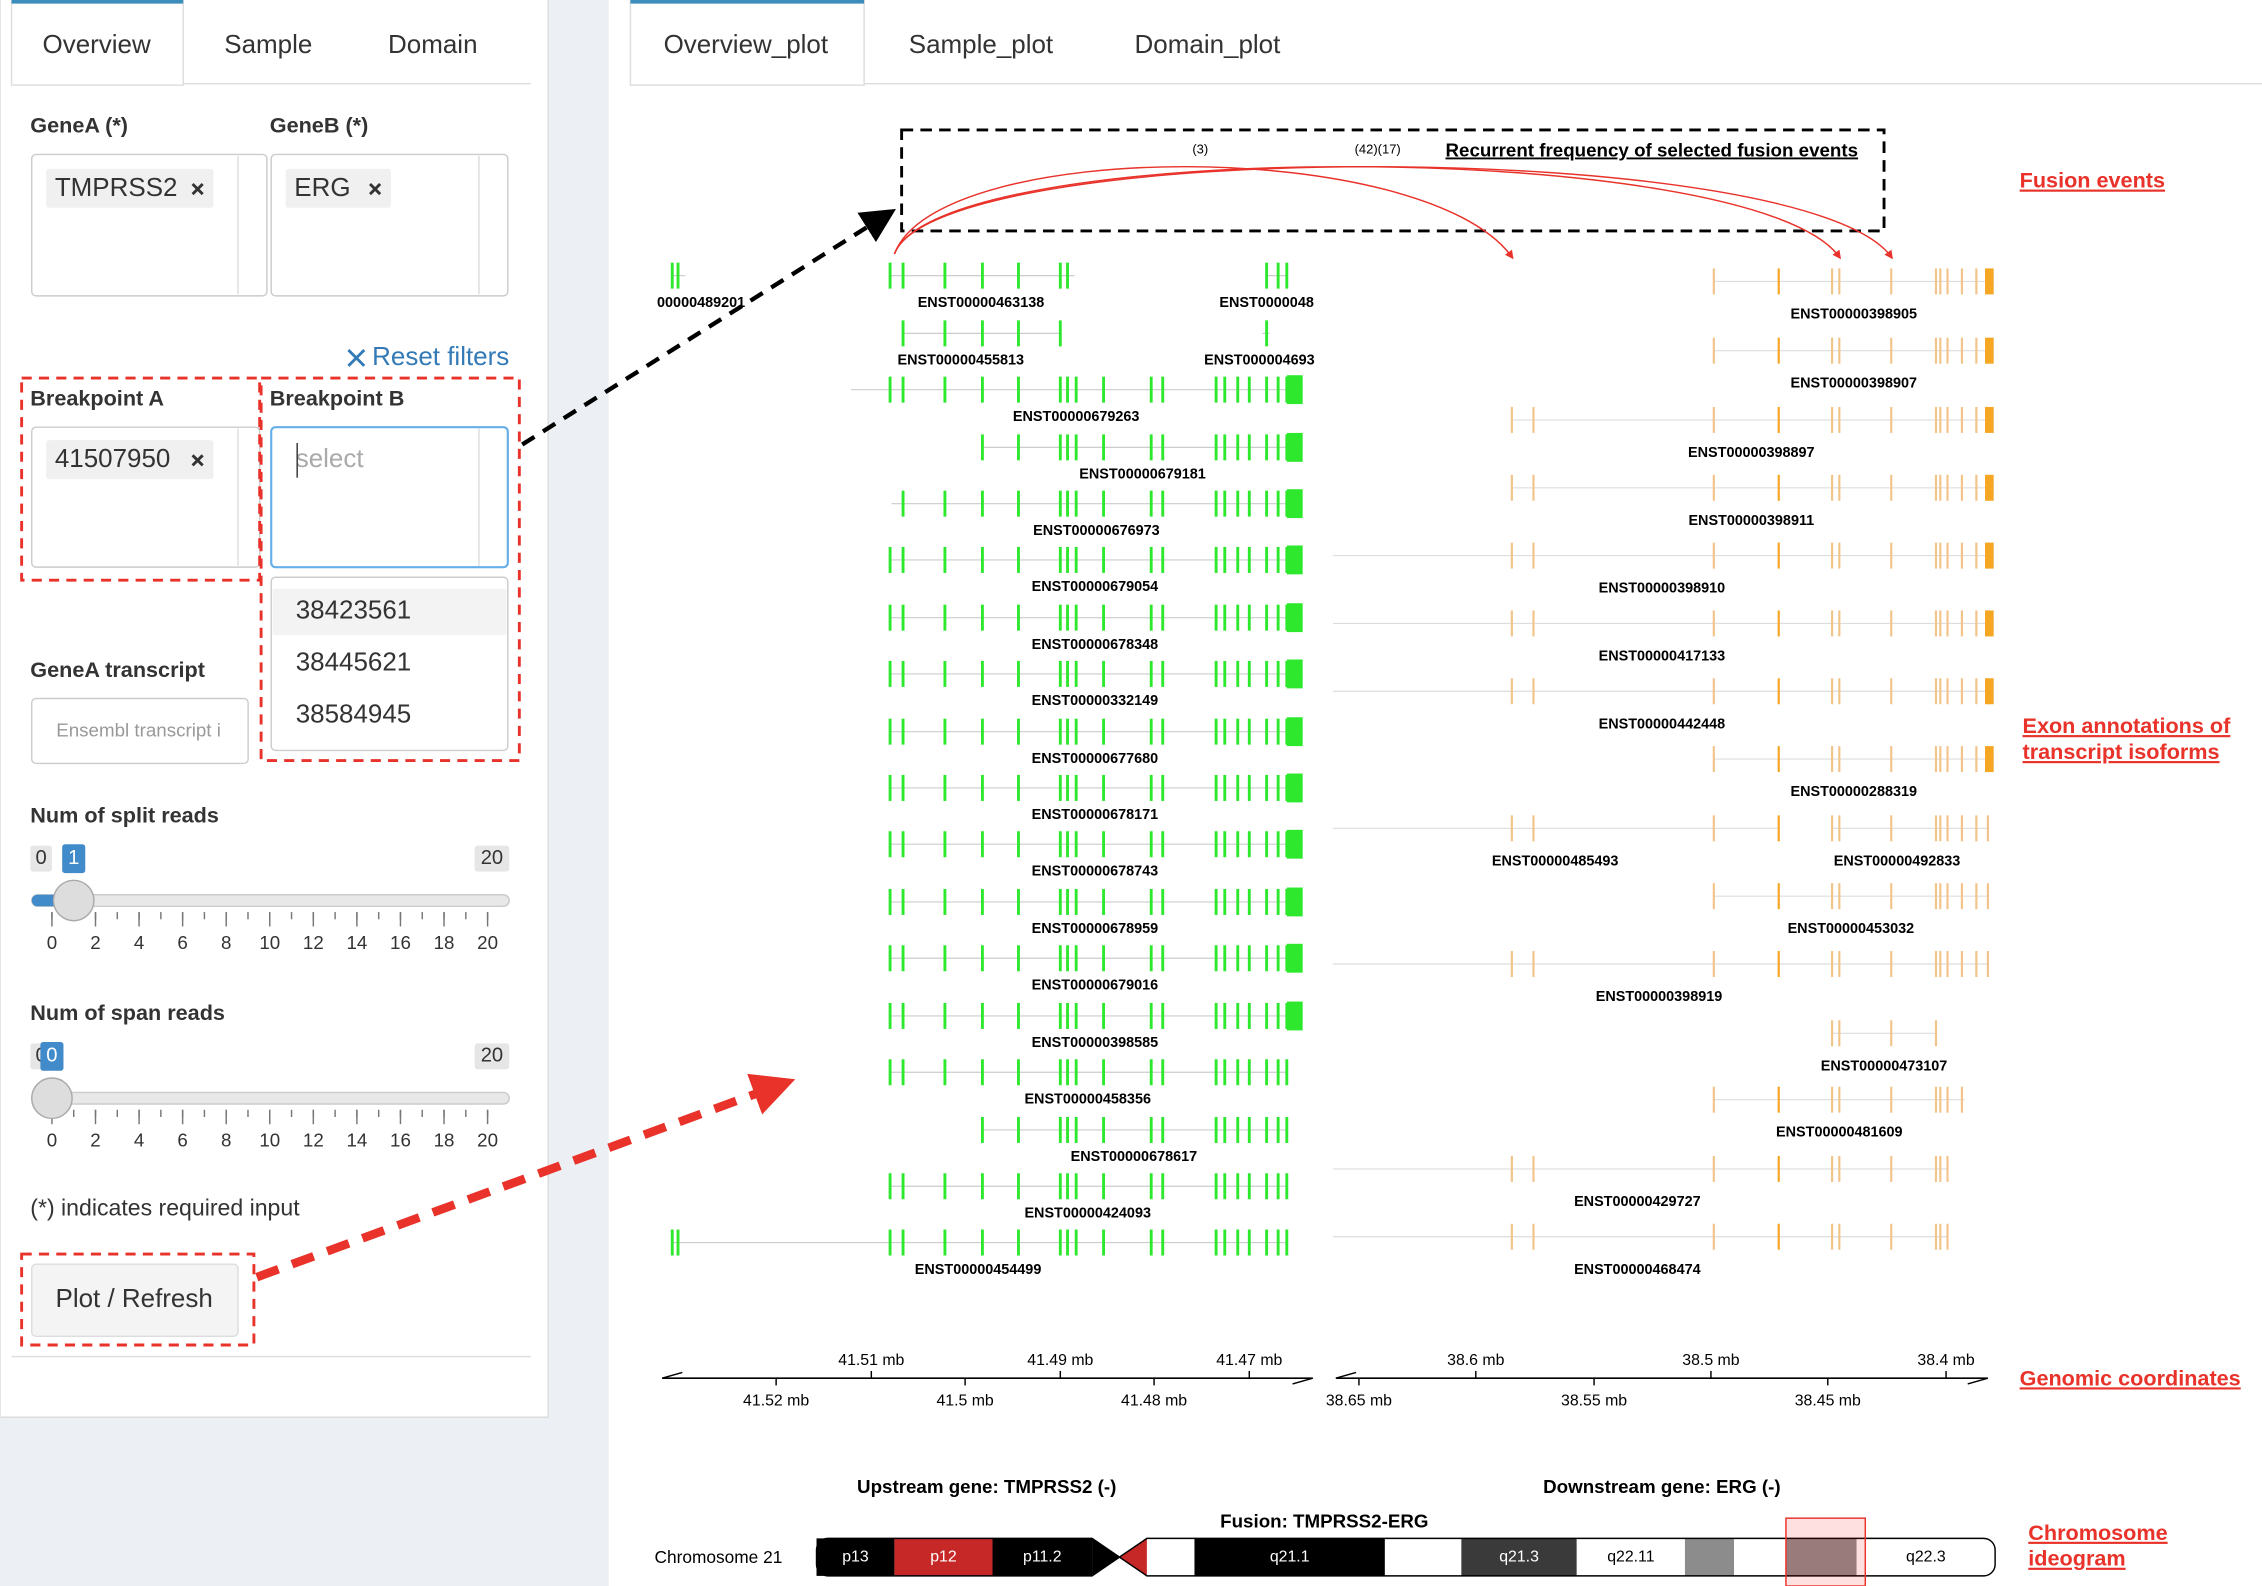 This screenshot has height=1586, width=2262. What do you see at coordinates (354, 714) in the screenshot?
I see `option: 38584945` at bounding box center [354, 714].